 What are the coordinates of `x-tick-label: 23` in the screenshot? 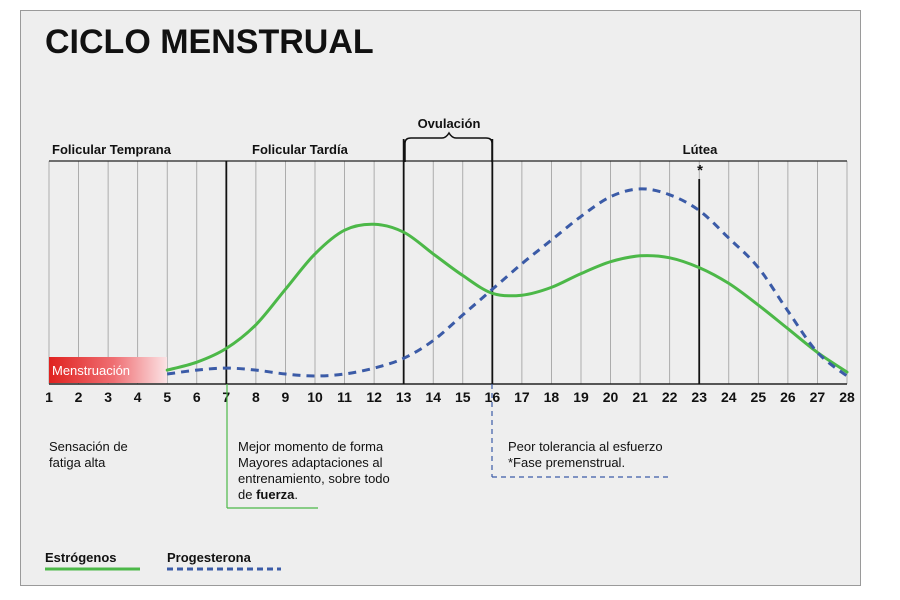 It's located at (699, 397).